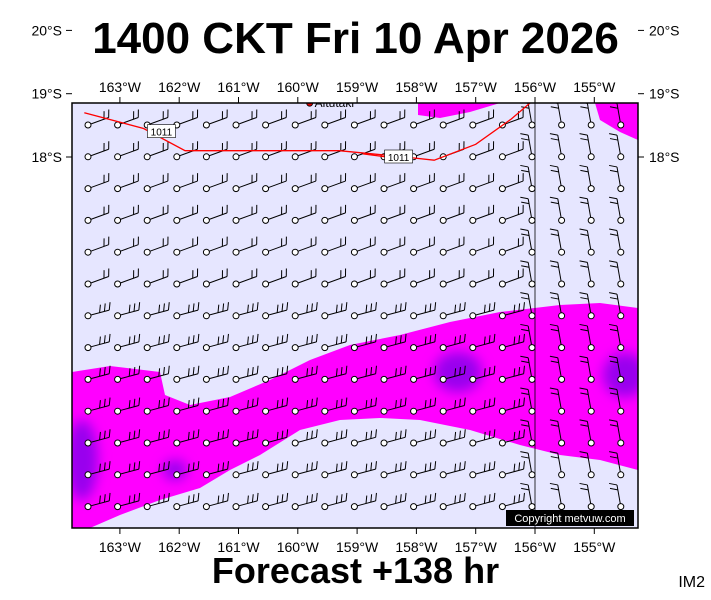  I want to click on corner-label: IM2, so click(691, 582).